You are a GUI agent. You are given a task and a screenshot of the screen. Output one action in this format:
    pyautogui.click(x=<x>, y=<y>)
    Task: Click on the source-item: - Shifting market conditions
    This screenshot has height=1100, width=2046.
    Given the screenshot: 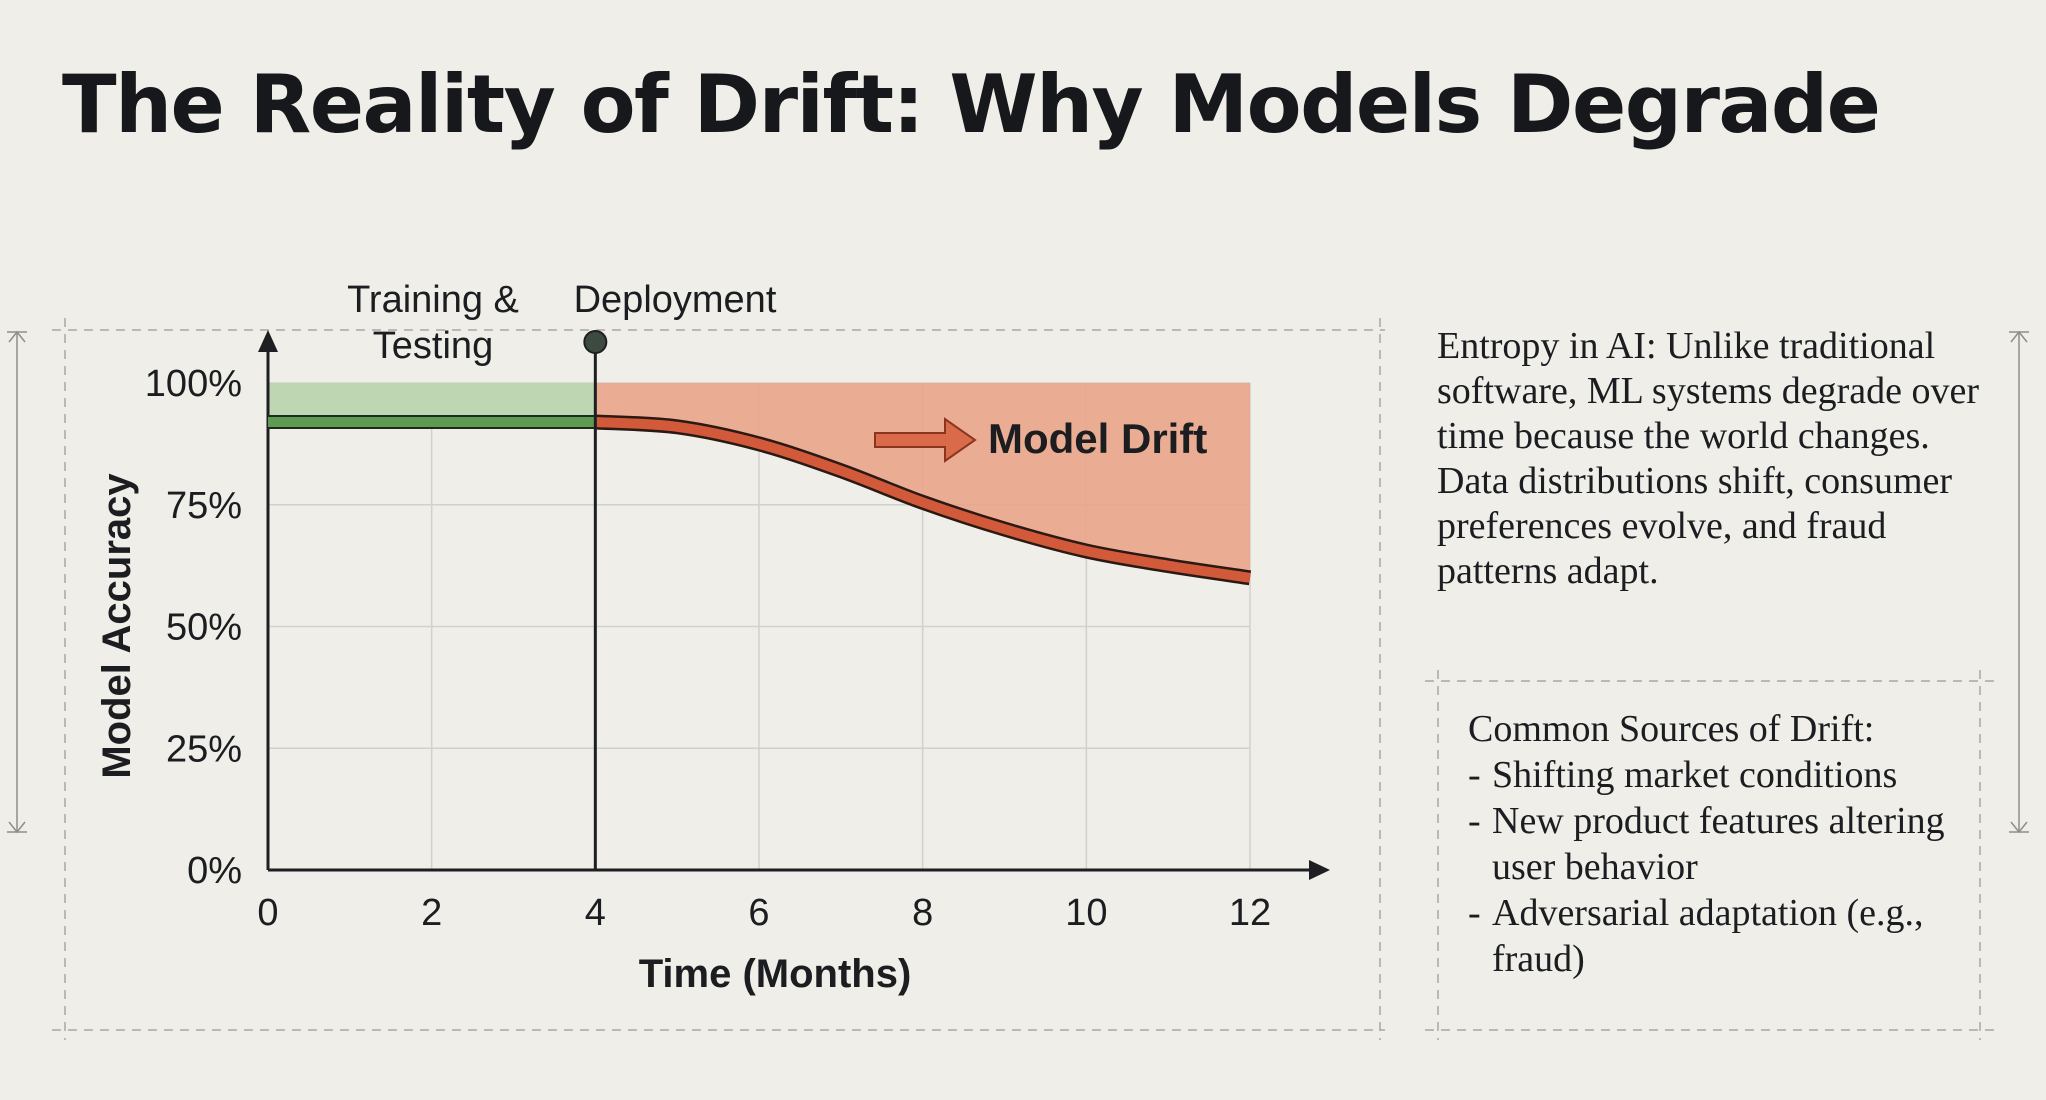 What is the action you would take?
    pyautogui.click(x=1738, y=775)
    